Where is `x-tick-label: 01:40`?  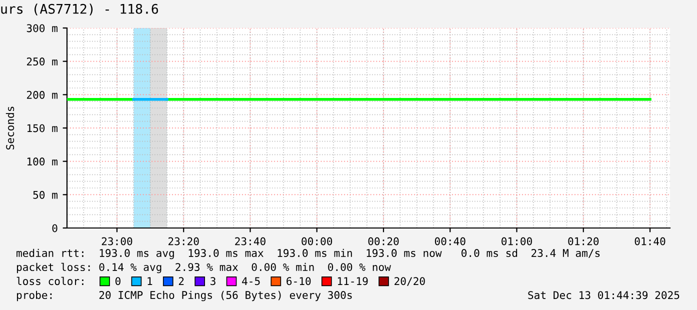
x-tick-label: 01:40 is located at coordinates (650, 241).